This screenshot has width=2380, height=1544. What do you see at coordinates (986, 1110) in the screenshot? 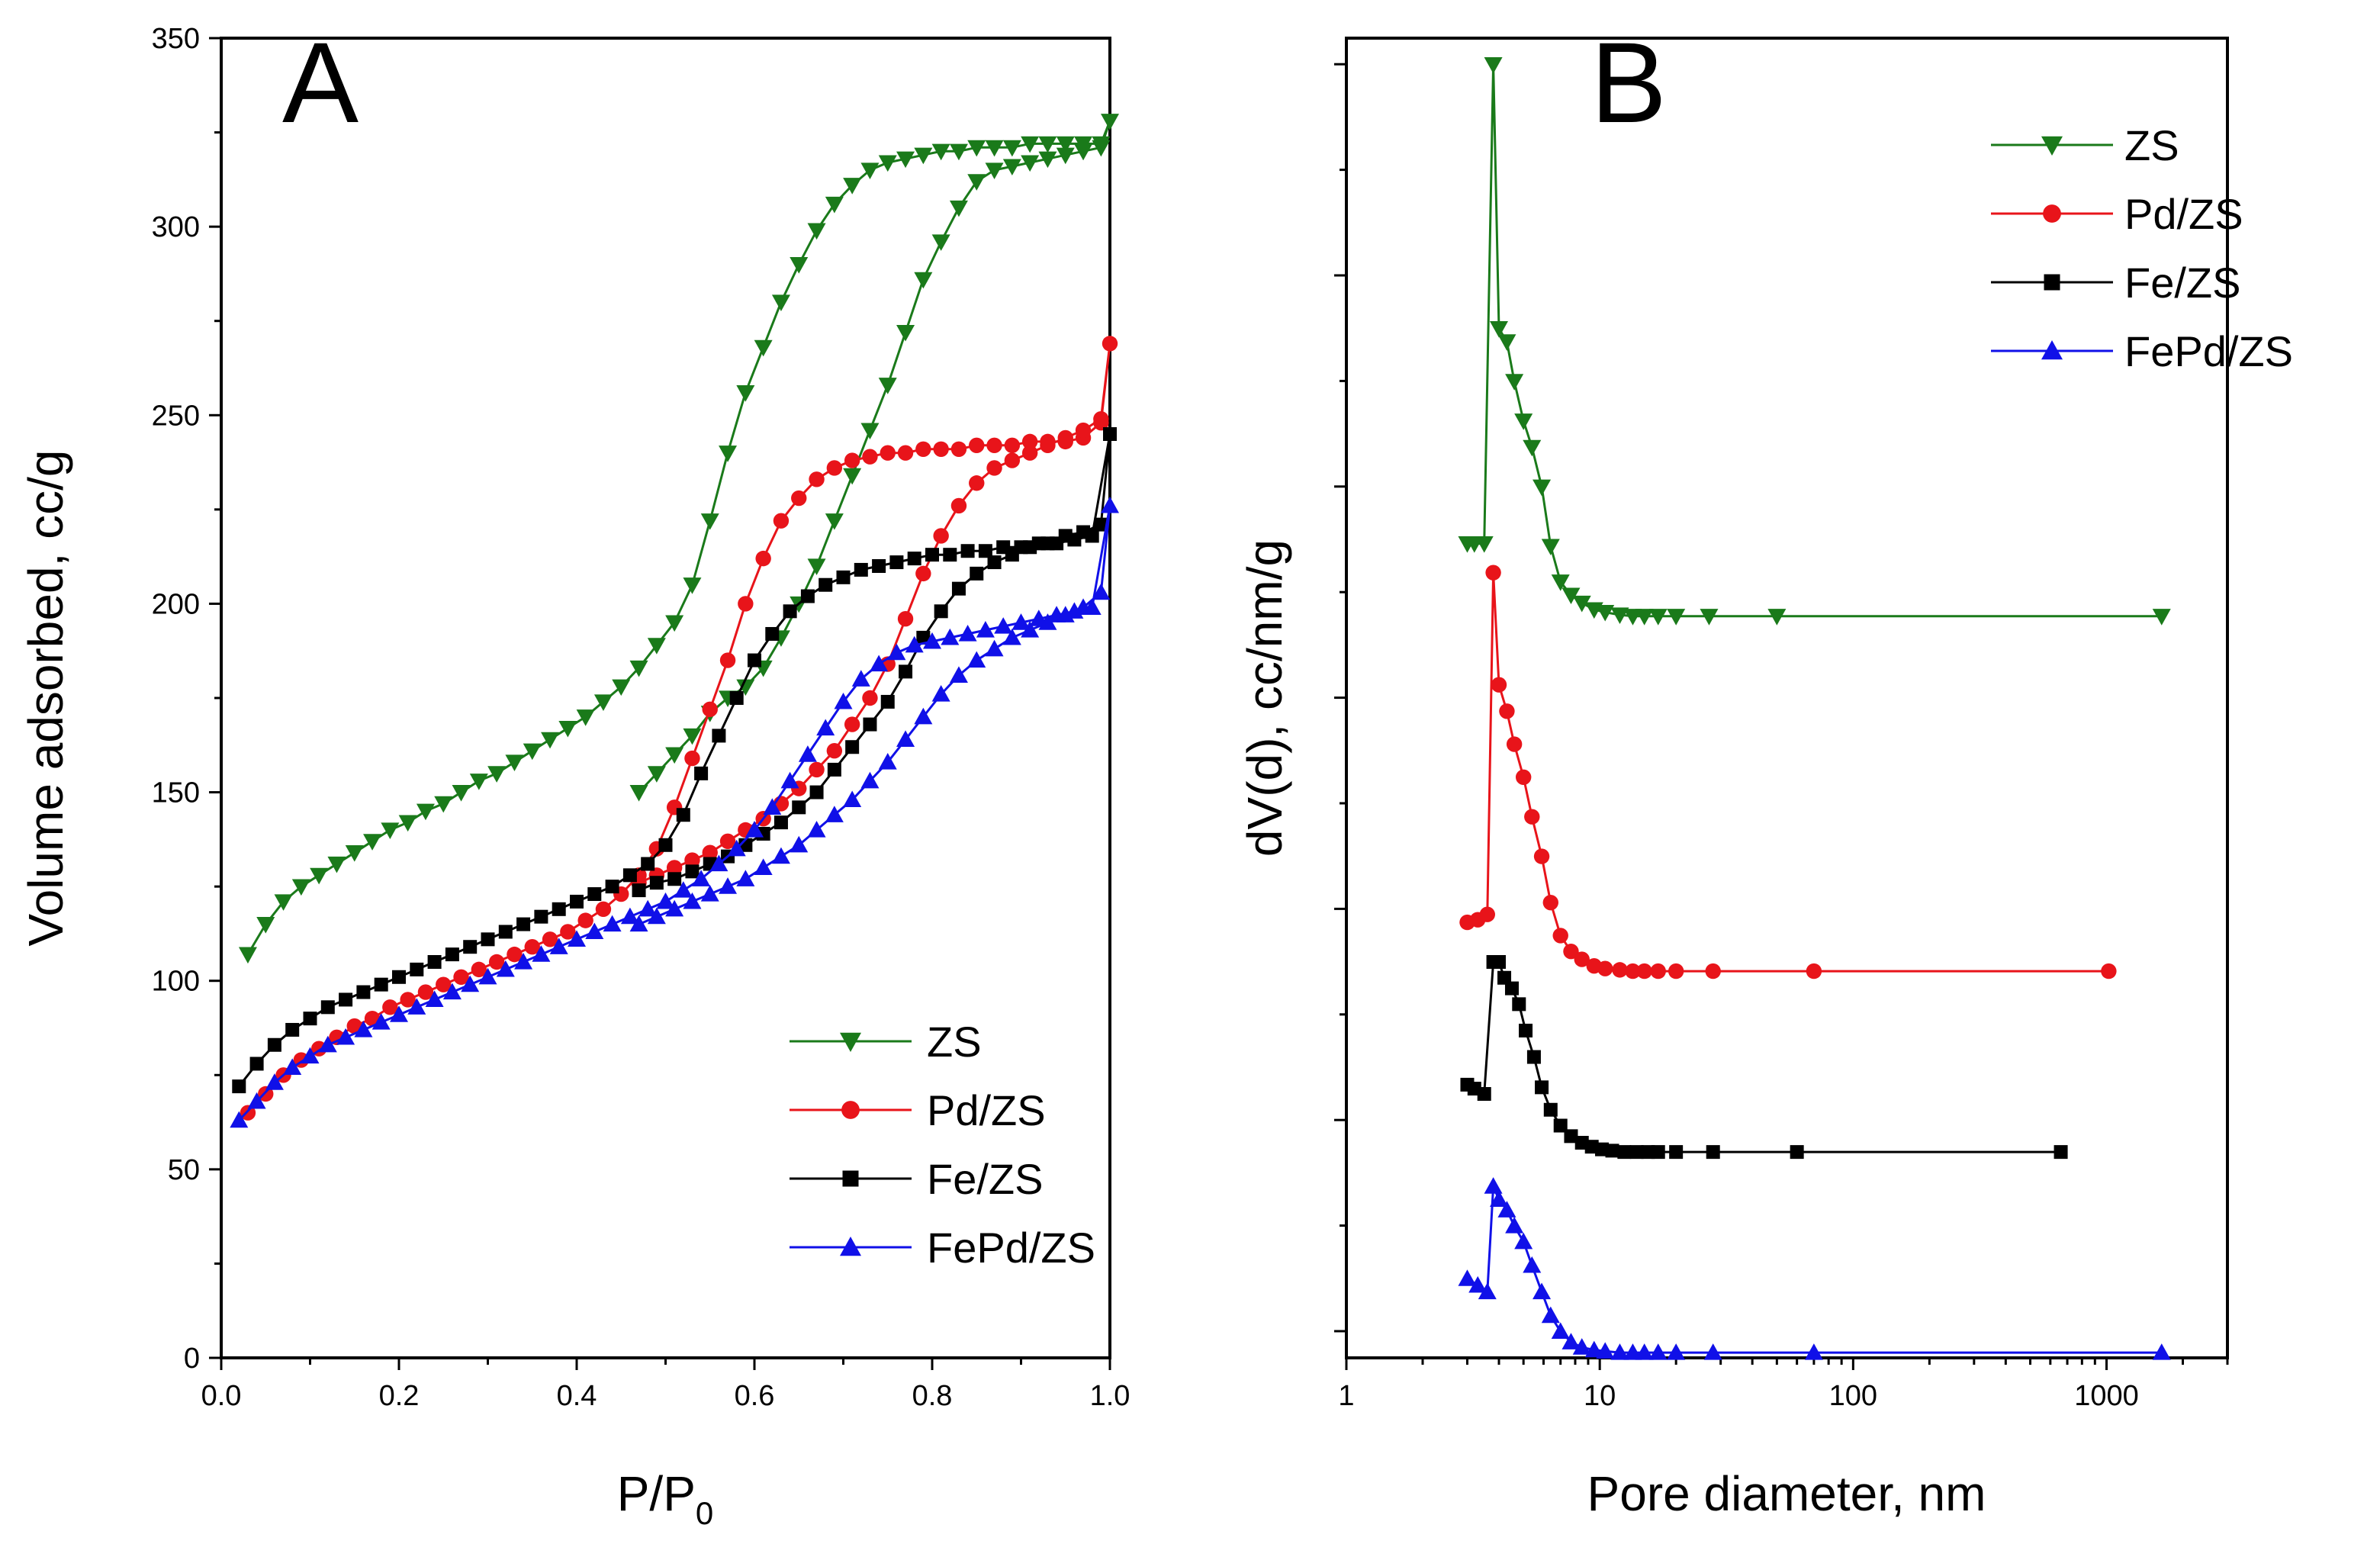
I see `legend-label: Pd/ZS` at bounding box center [986, 1110].